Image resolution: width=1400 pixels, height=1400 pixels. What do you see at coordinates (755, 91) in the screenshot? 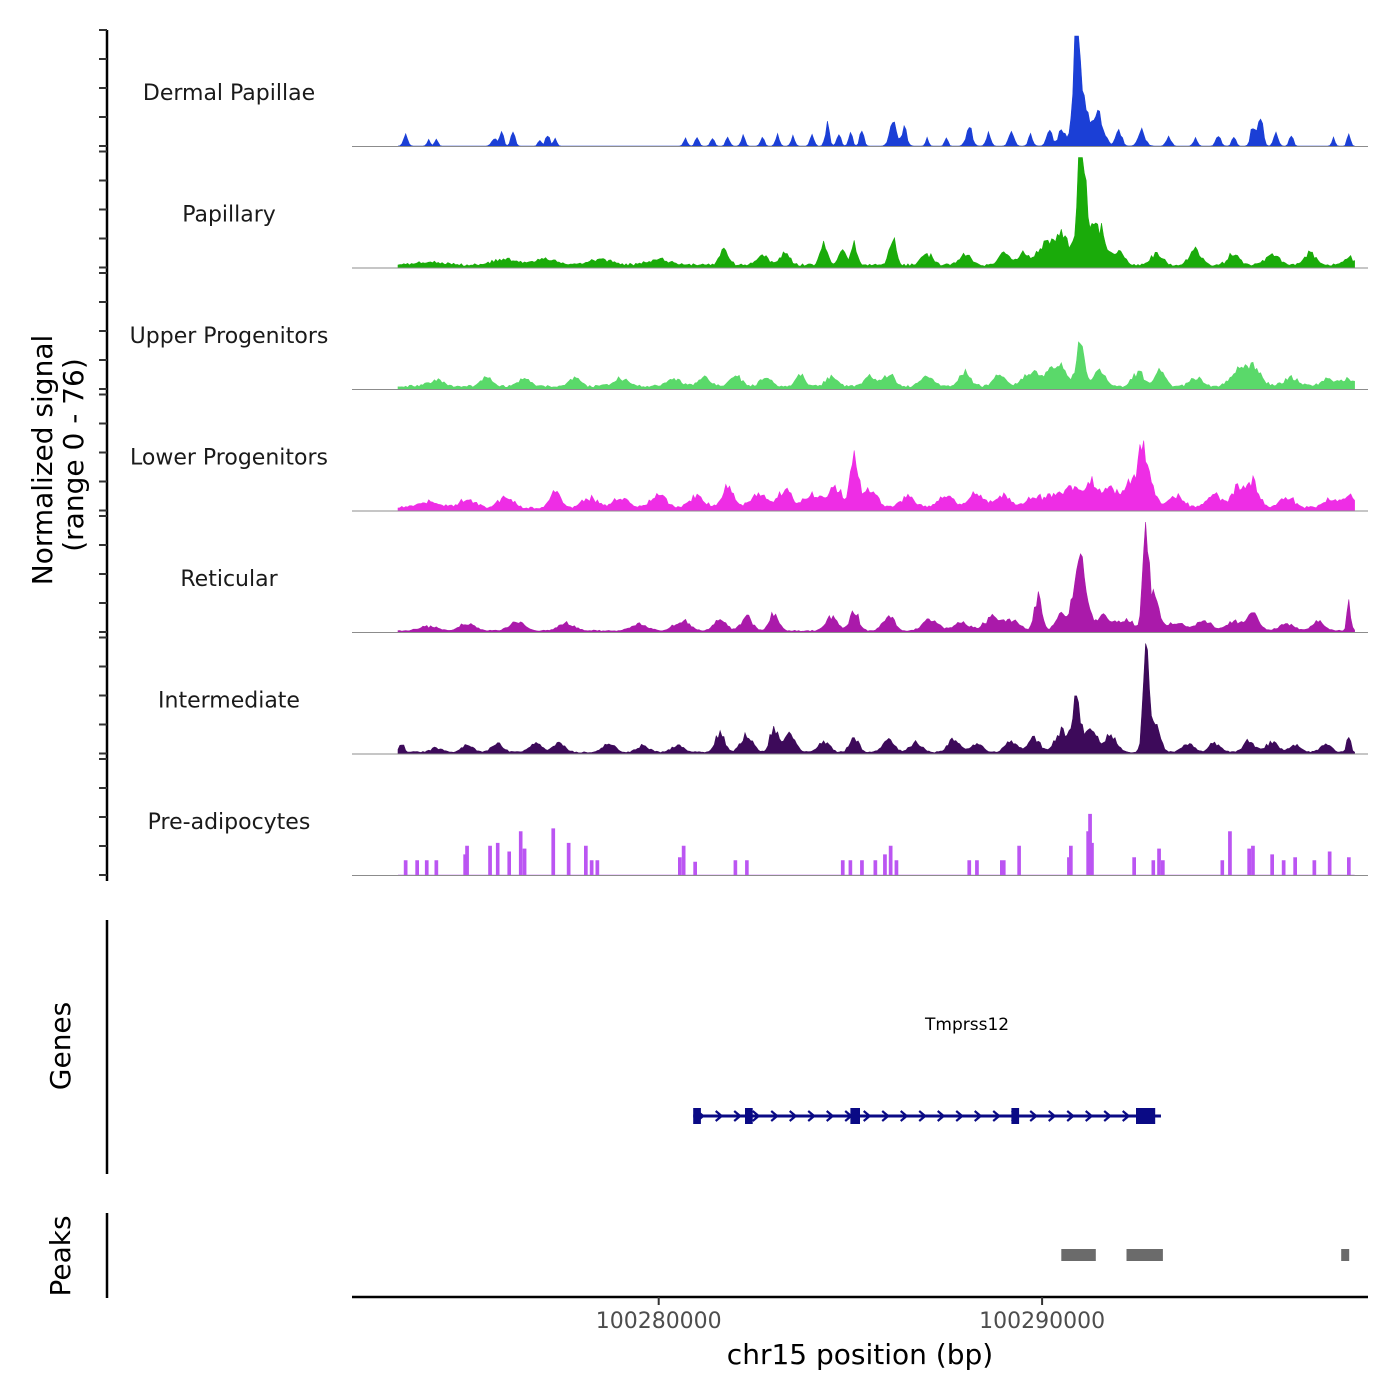
I see `track-dermal-papillae: Dermal Papillae` at bounding box center [755, 91].